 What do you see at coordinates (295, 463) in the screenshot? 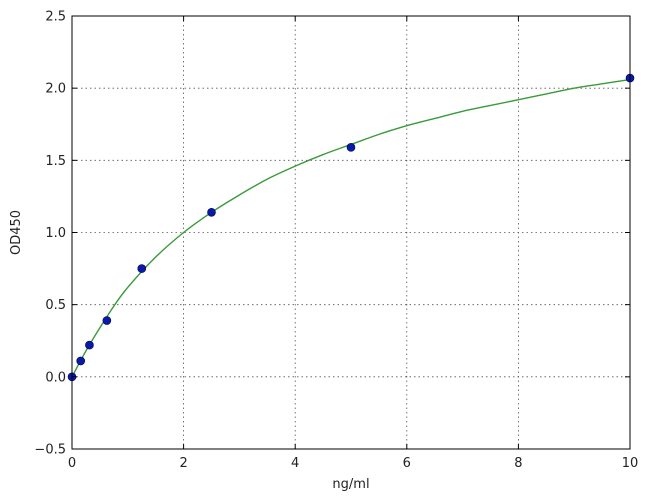
I see `x-tick-label: 4` at bounding box center [295, 463].